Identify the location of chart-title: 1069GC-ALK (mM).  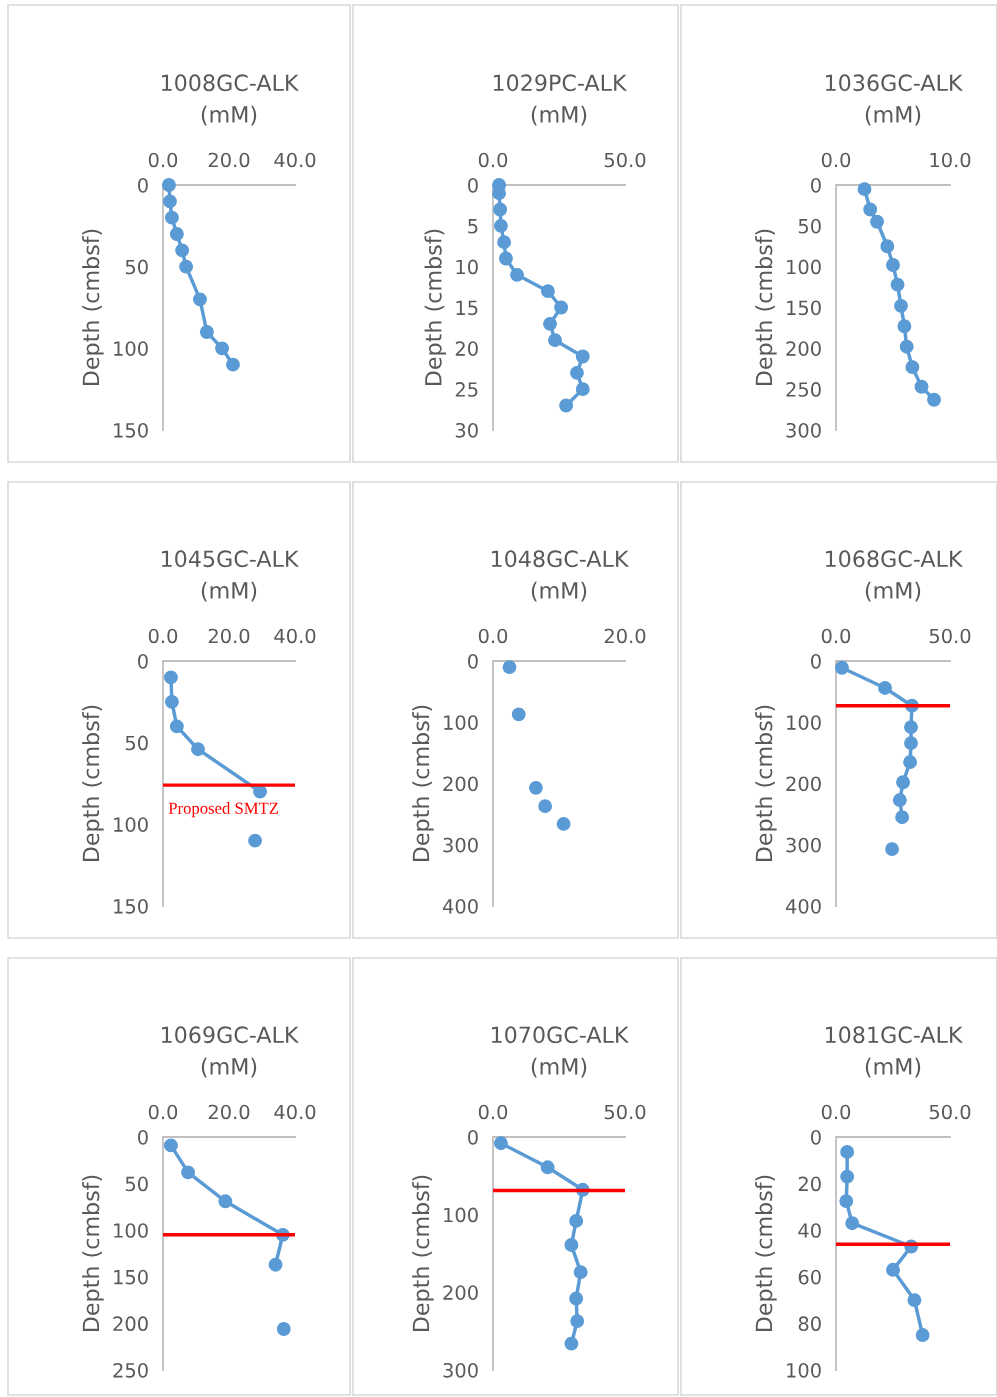
(230, 1052).